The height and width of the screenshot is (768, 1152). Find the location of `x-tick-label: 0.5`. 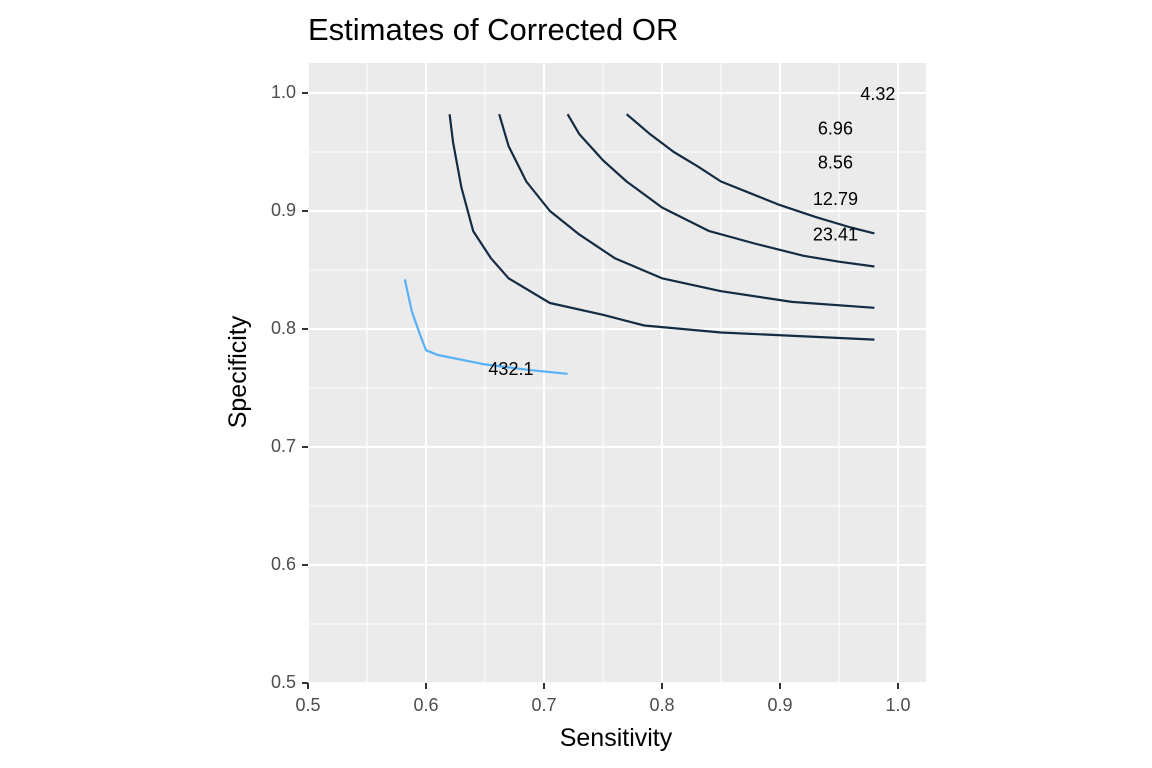

x-tick-label: 0.5 is located at coordinates (307, 705).